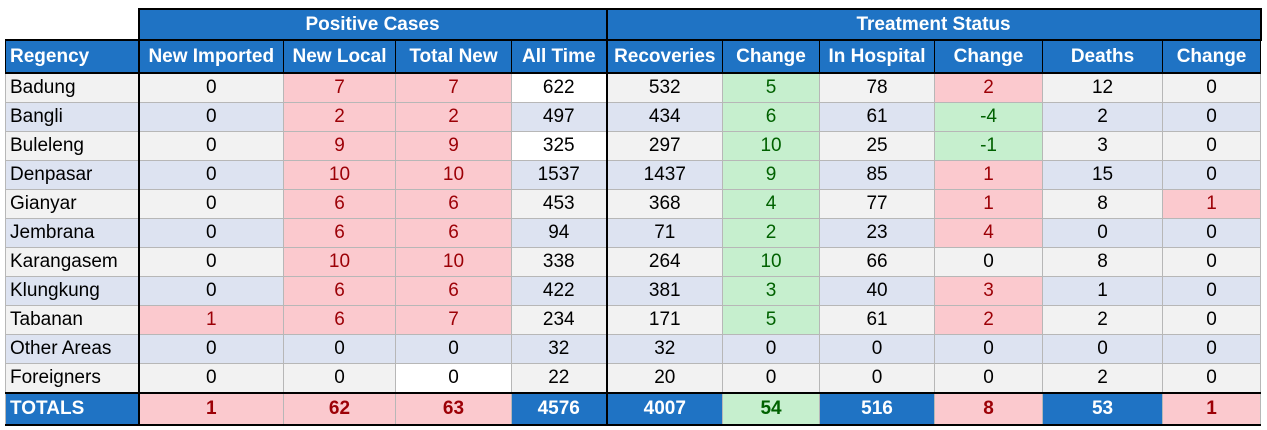 The height and width of the screenshot is (430, 1267). Describe the element at coordinates (72, 146) in the screenshot. I see `regency-name: Buleleng` at that location.